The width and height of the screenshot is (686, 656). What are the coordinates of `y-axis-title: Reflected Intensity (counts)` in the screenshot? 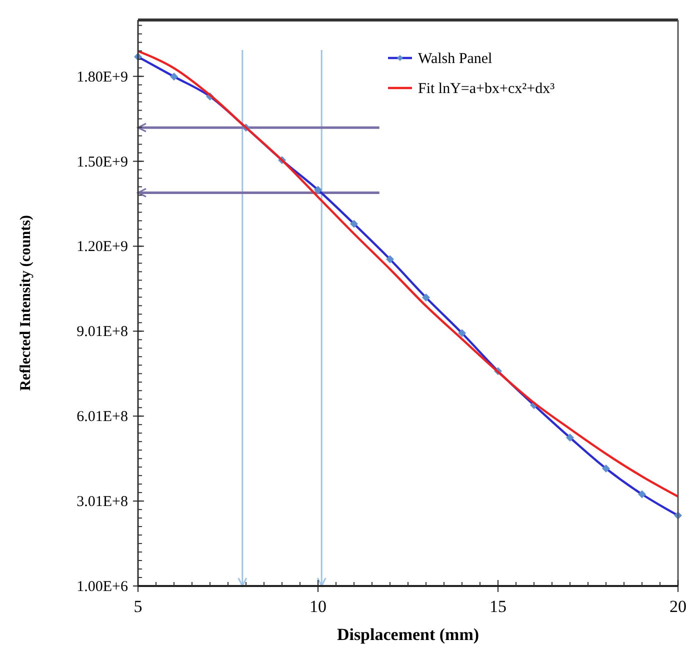 It's located at (26, 303).